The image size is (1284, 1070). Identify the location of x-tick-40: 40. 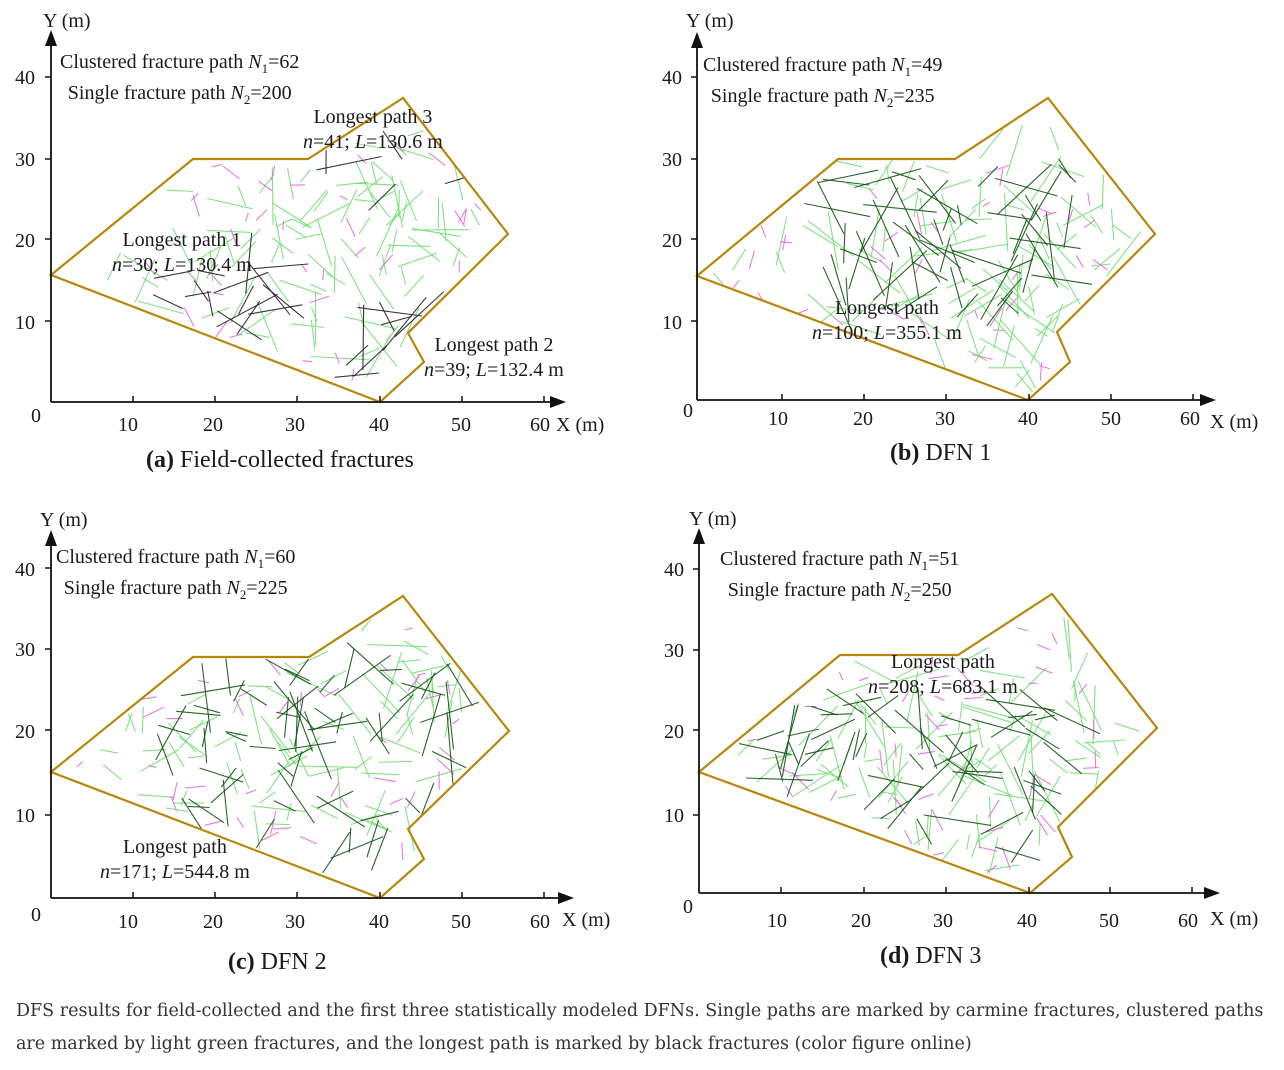
(1028, 419).